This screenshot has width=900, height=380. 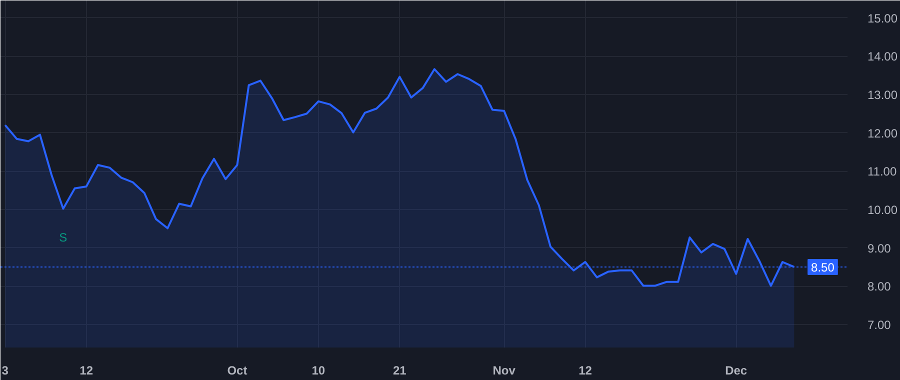 I want to click on y-tick-label: 10.00, so click(x=883, y=209).